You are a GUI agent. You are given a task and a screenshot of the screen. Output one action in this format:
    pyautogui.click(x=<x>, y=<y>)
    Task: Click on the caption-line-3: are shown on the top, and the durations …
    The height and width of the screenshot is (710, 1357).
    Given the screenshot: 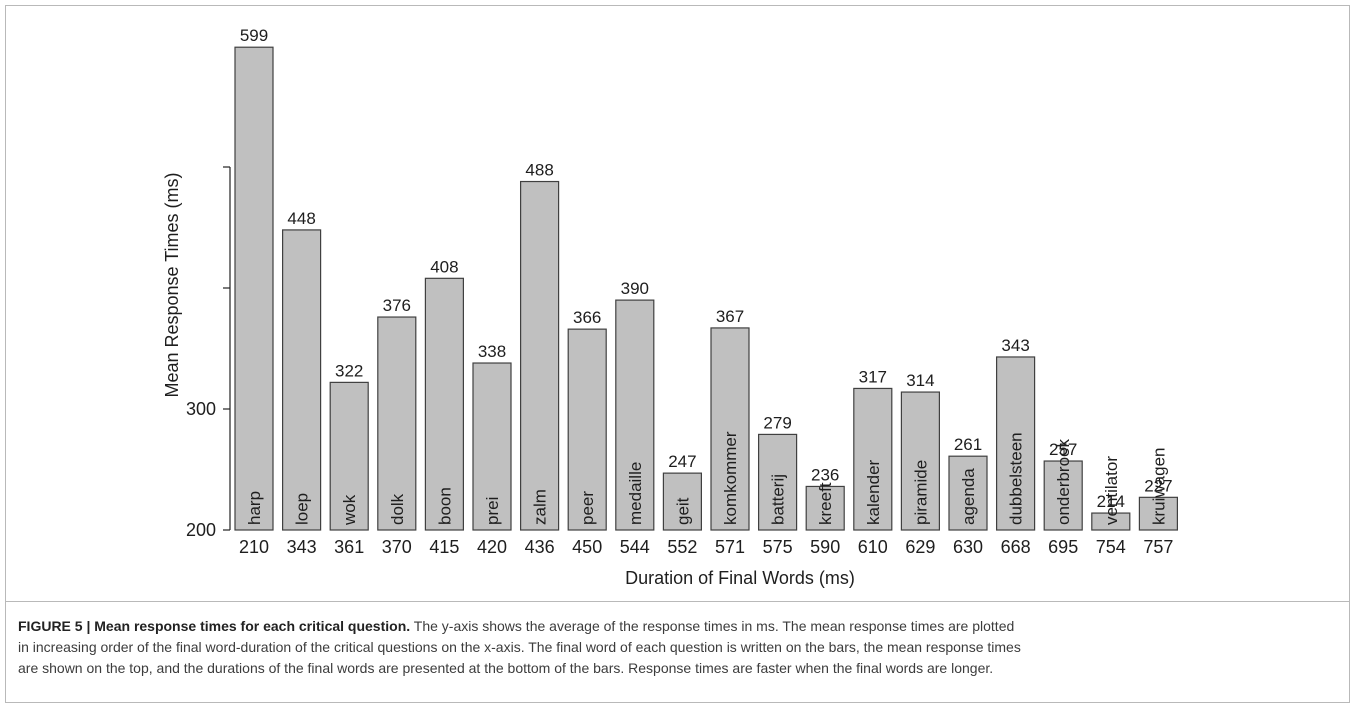 What is the action you would take?
    pyautogui.click(x=506, y=668)
    